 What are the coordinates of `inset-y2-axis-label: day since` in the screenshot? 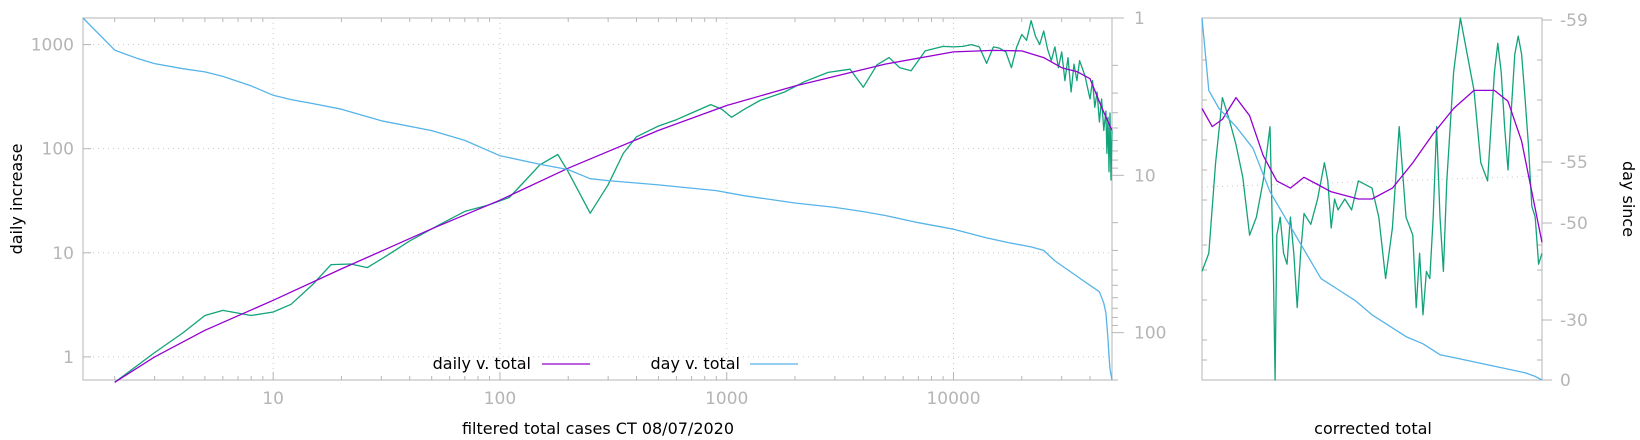 It's located at (1628, 199).